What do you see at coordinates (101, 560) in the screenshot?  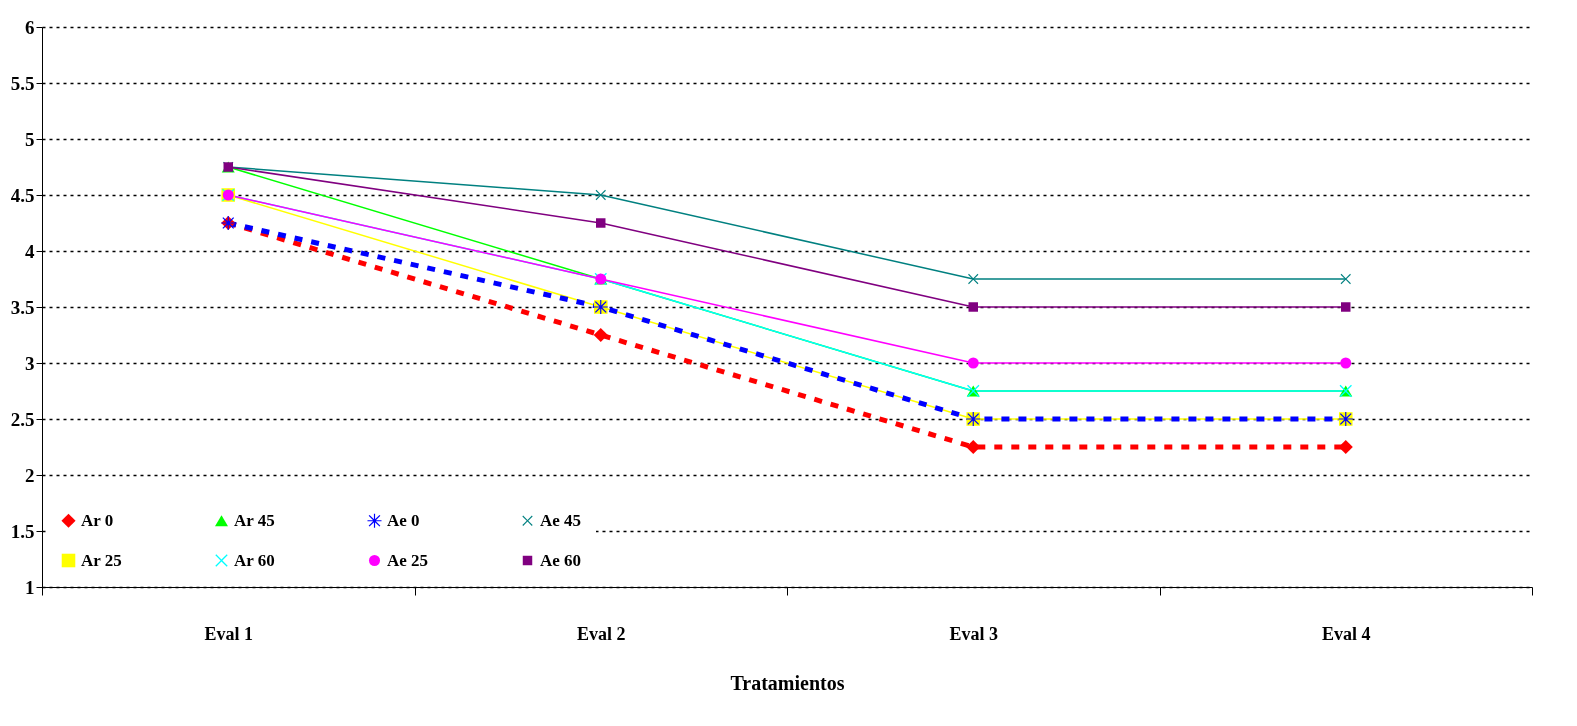 I see `legend-label: Ar 25` at bounding box center [101, 560].